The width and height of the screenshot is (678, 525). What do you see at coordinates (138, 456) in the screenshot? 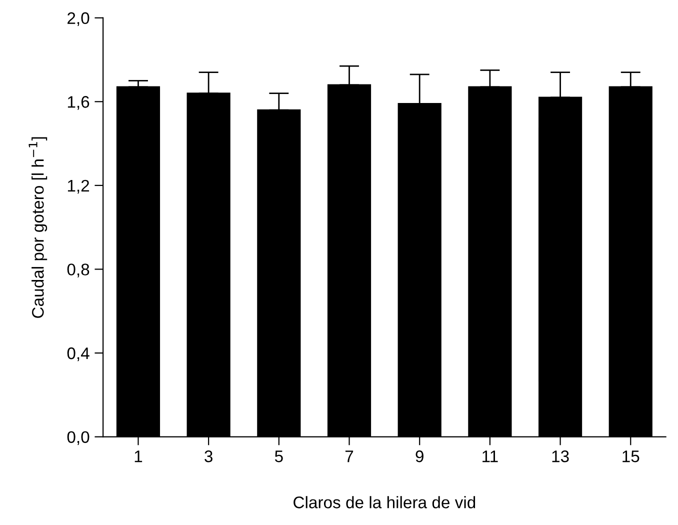
I see `x-tick-label: 1` at bounding box center [138, 456].